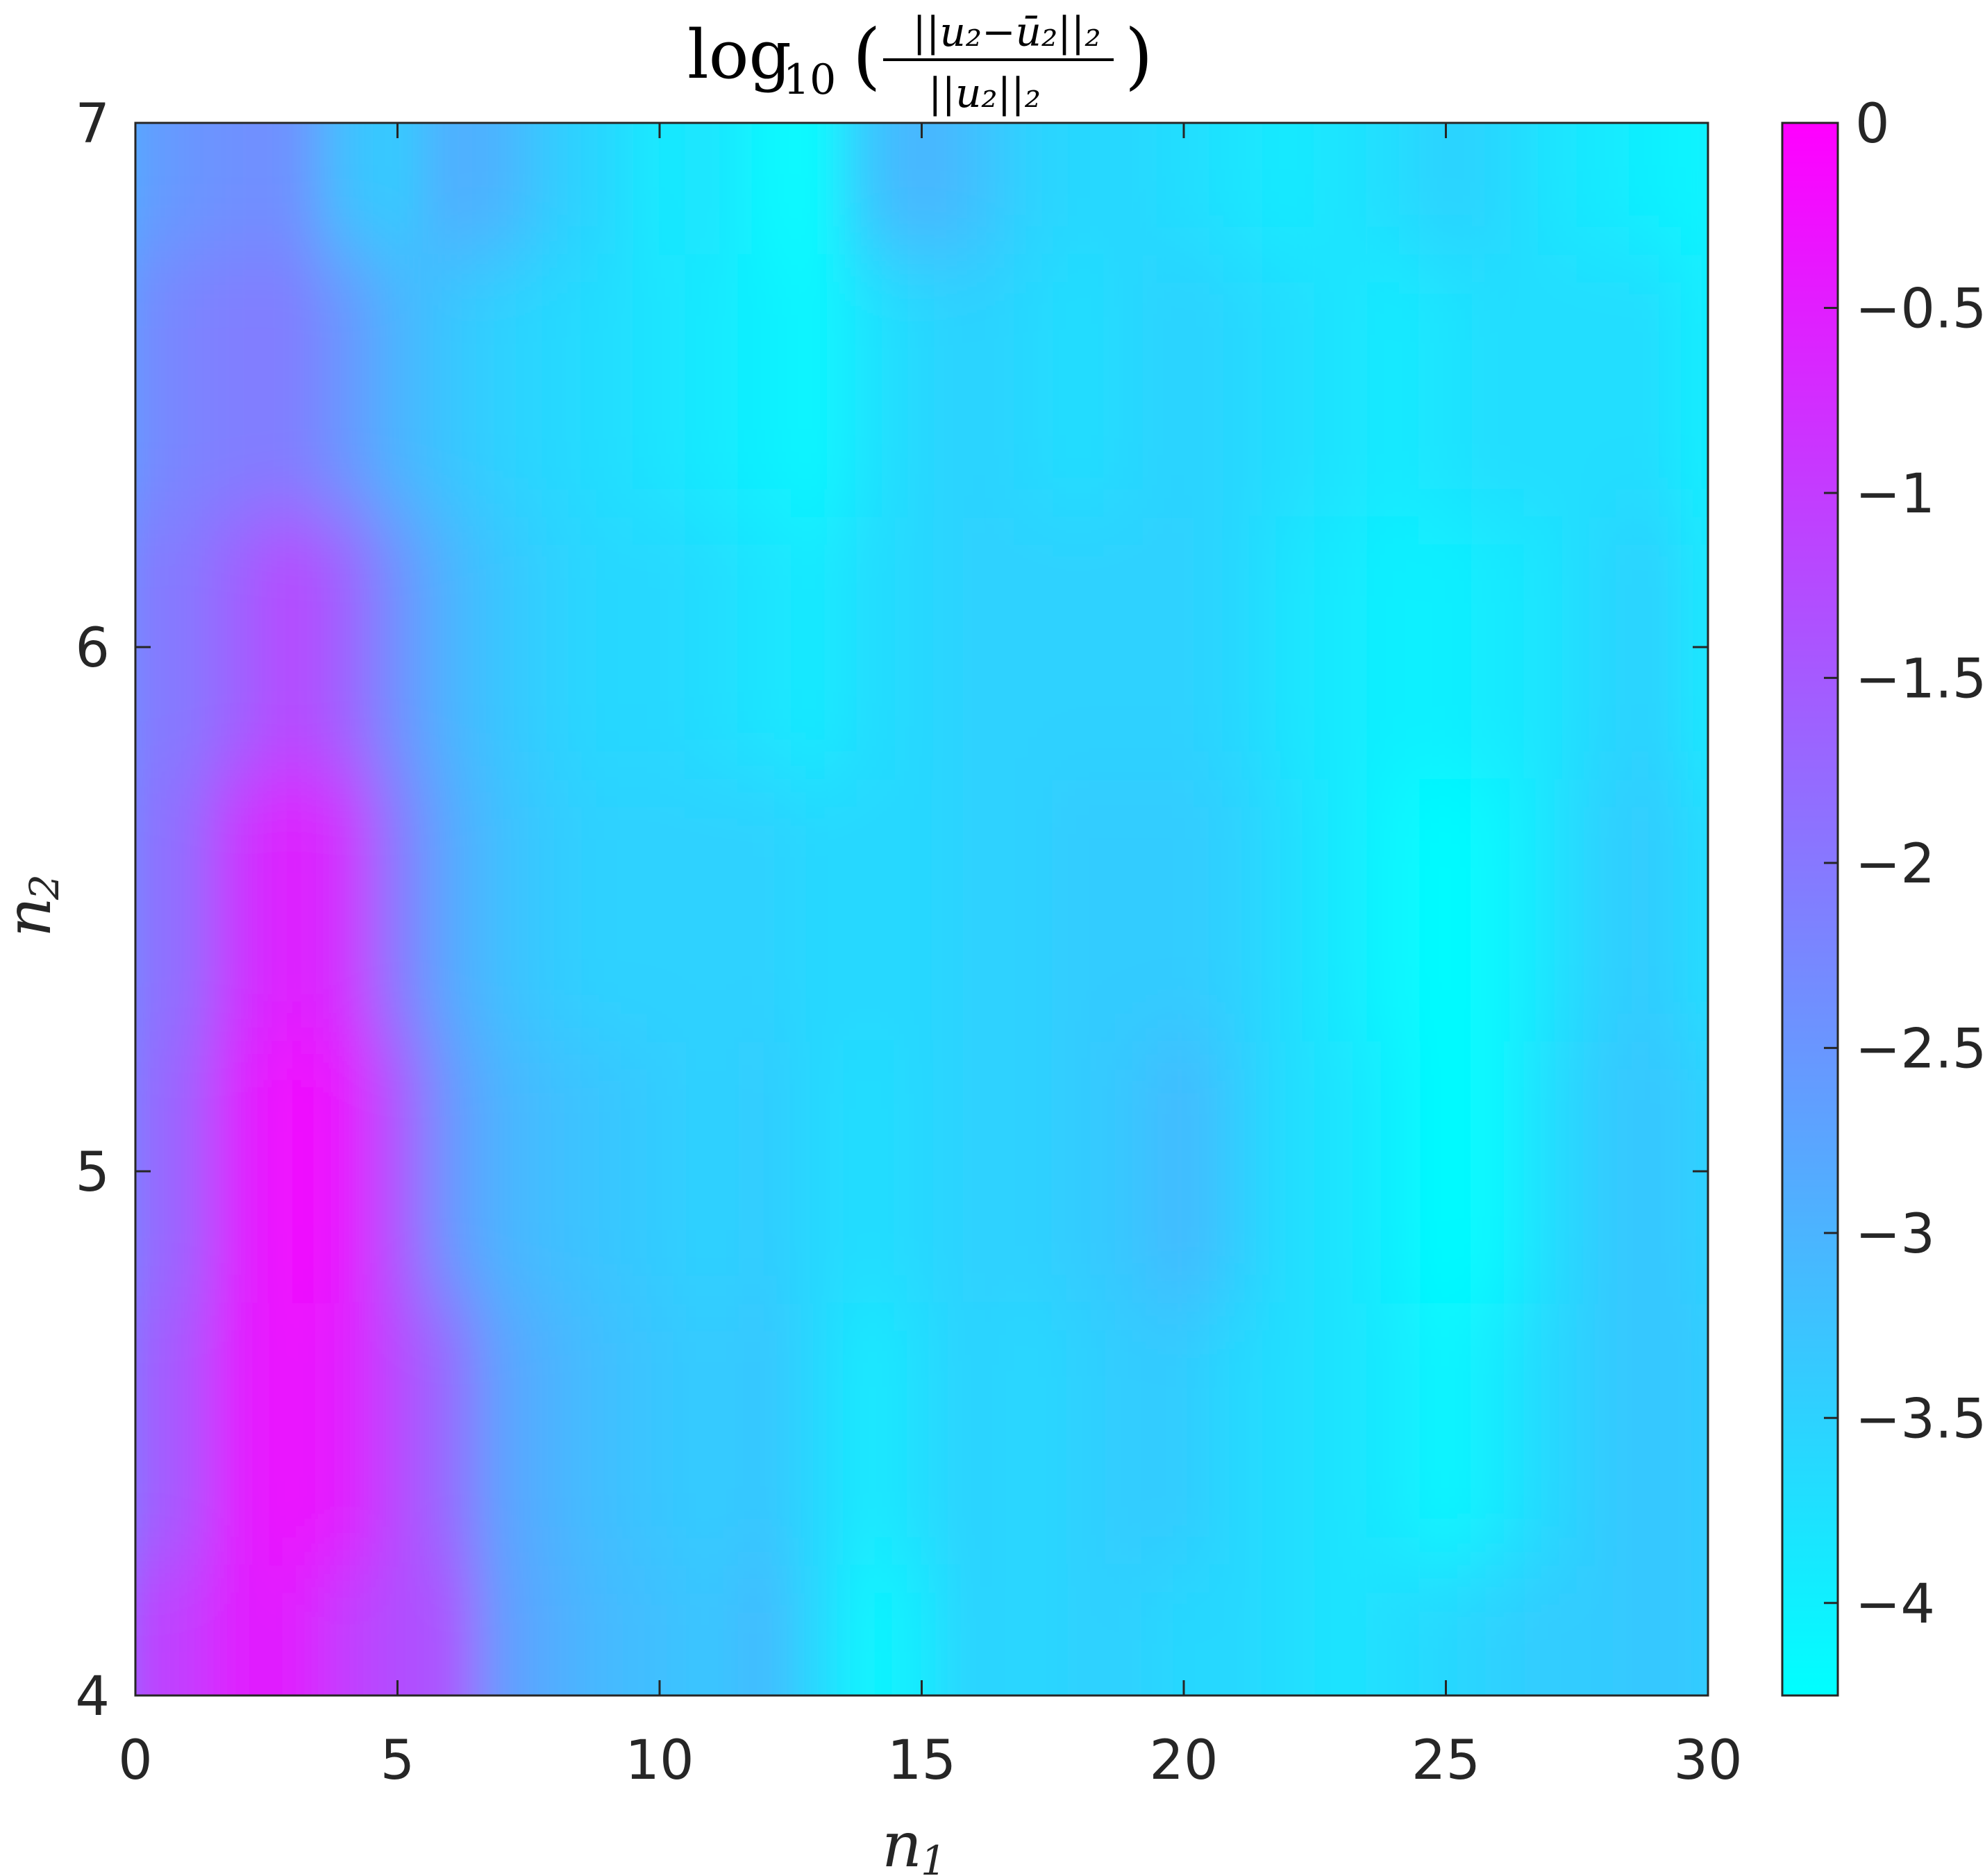 This screenshot has width=1985, height=1876. What do you see at coordinates (1006, 32) in the screenshot?
I see `title-numerator: ||u₂−ū₂||₂` at bounding box center [1006, 32].